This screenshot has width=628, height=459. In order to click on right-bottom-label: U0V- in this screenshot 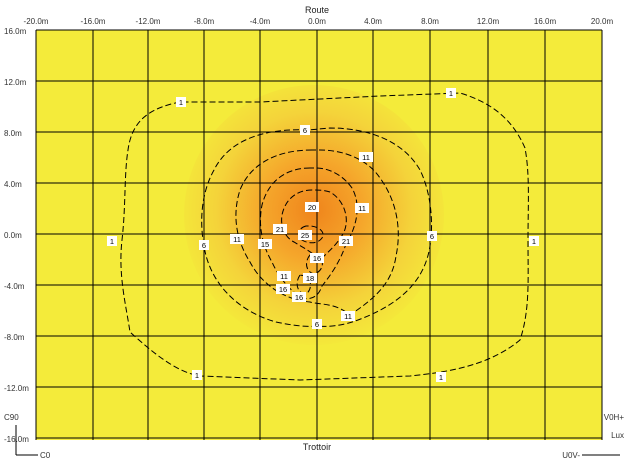, I will do `click(571, 455)`.